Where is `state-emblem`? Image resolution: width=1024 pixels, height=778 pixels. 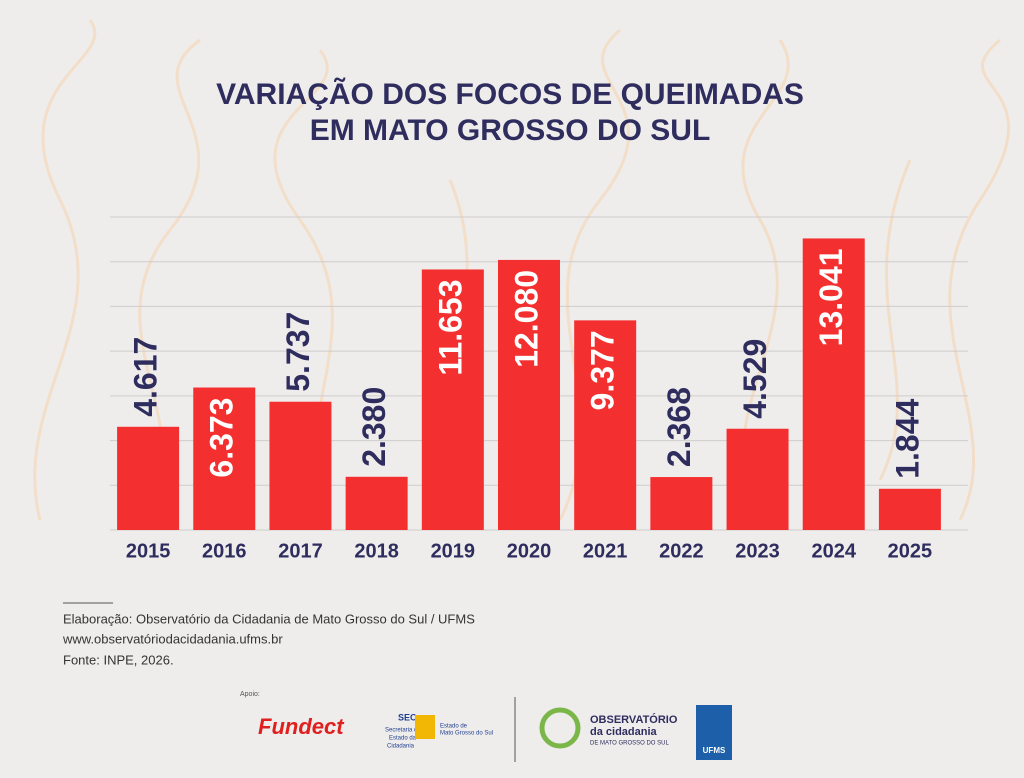 state-emblem is located at coordinates (425, 727).